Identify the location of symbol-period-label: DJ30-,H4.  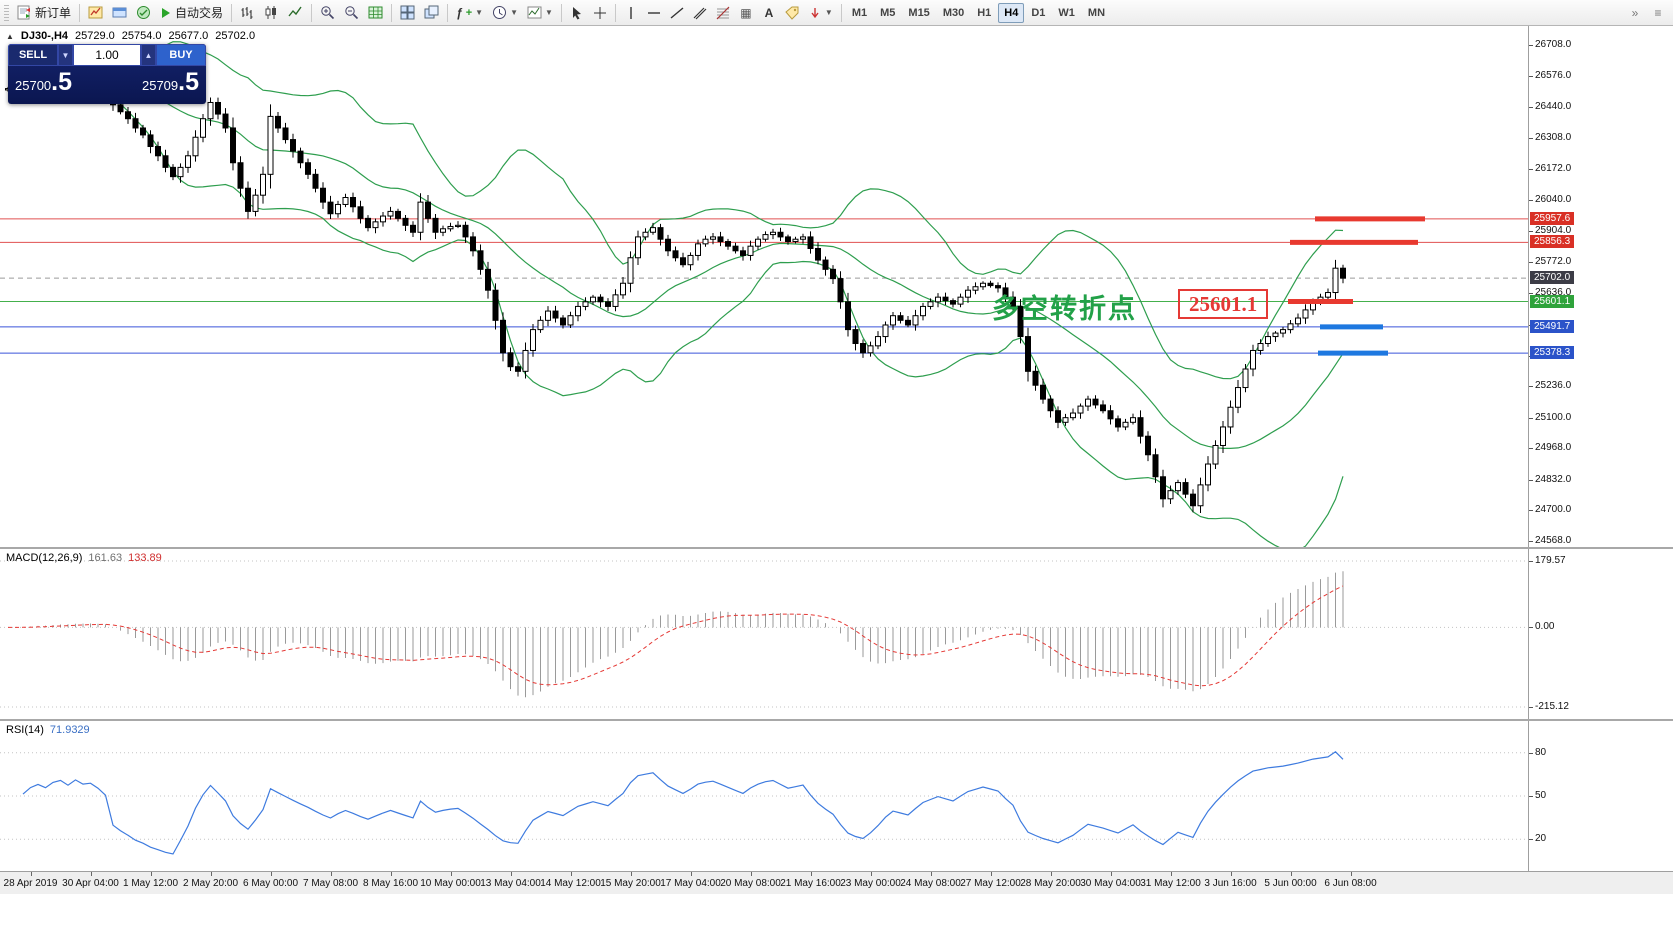
(44, 36).